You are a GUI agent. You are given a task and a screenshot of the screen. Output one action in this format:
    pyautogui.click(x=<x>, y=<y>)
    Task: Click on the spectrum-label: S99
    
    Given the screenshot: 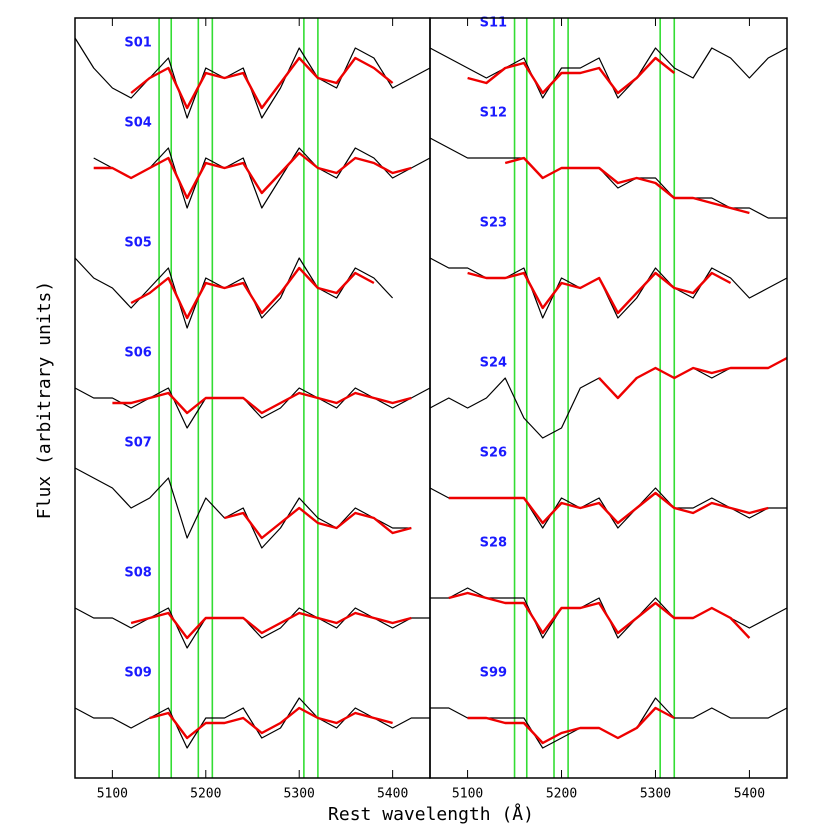 What is the action you would take?
    pyautogui.click(x=493, y=673)
    